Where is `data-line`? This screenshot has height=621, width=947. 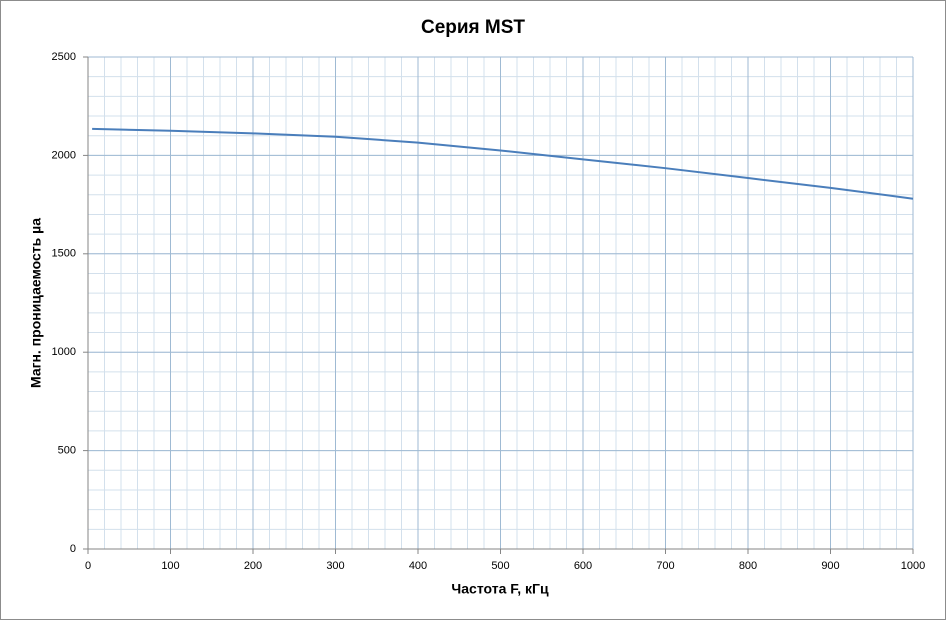
data-line is located at coordinates (503, 163).